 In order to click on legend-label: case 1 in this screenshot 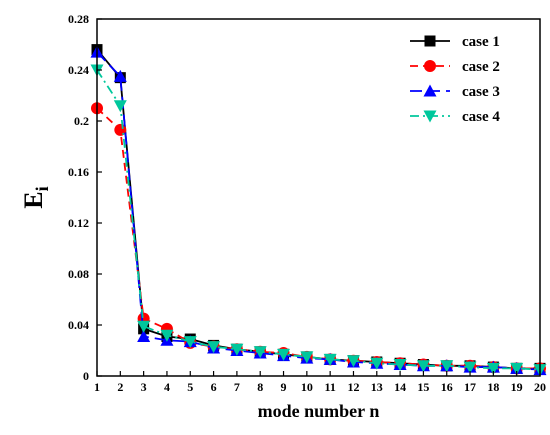, I will do `click(481, 42)`.